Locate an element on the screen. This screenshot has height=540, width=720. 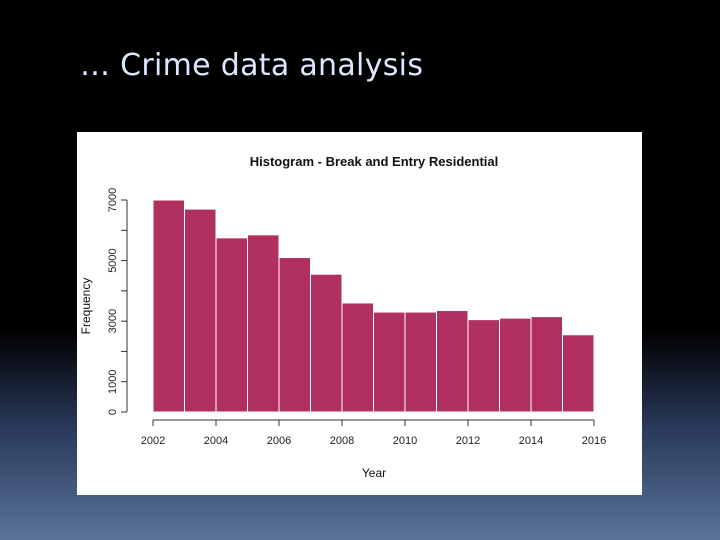
x-axis-label: Year is located at coordinates (374, 473).